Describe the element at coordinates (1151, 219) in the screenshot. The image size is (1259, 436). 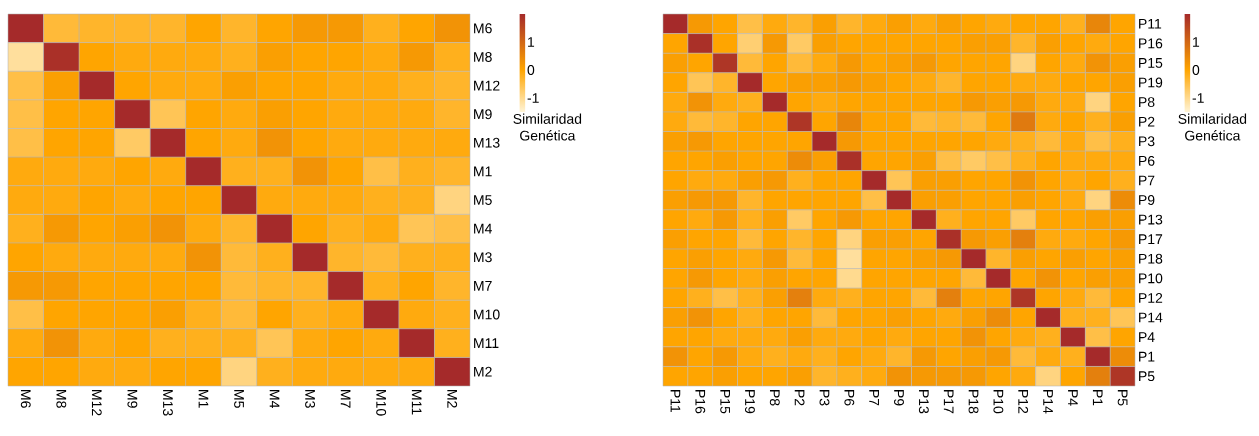
I see `y-tick-label: P13` at that location.